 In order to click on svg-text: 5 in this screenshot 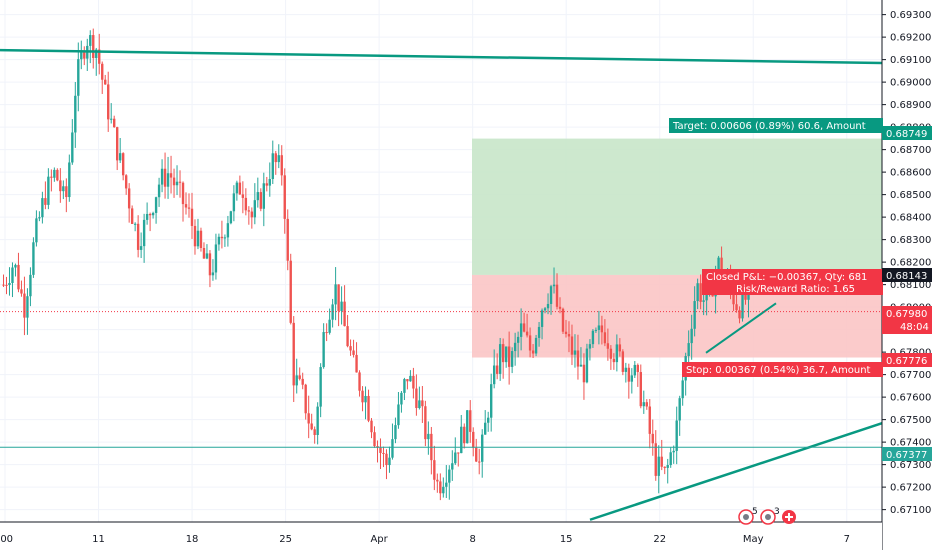, I will do `click(755, 512)`.